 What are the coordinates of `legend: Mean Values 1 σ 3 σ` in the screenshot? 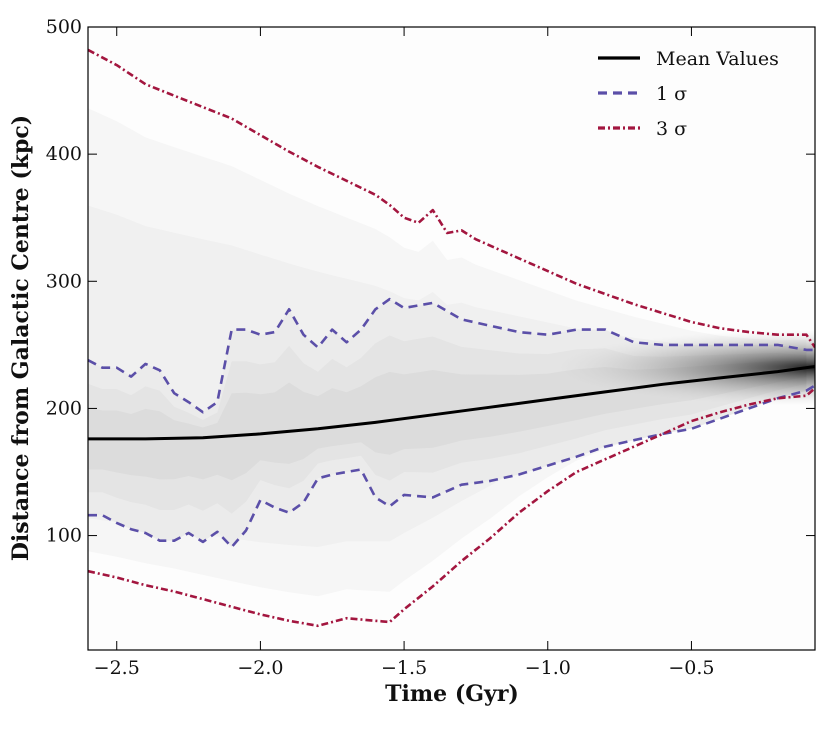 It's located at (688, 94).